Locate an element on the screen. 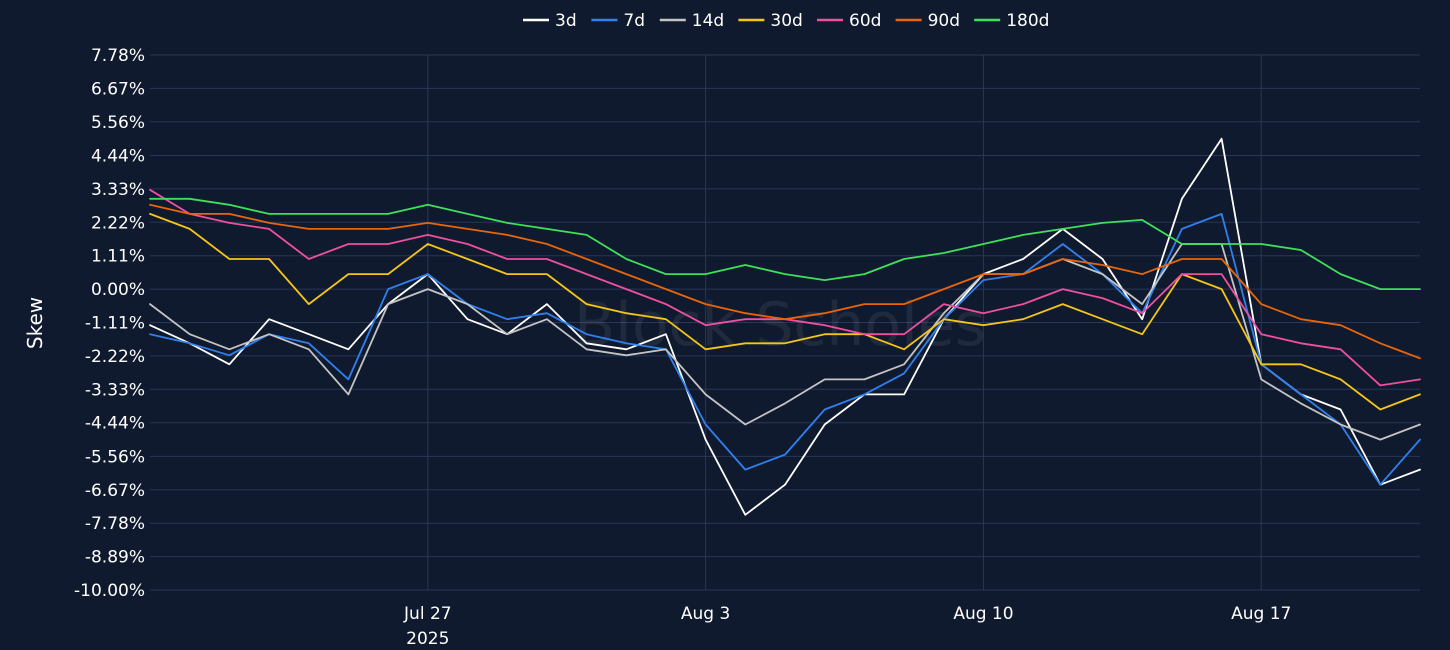 The height and width of the screenshot is (650, 1450). legend-label-180d: 180d is located at coordinates (1027, 21).